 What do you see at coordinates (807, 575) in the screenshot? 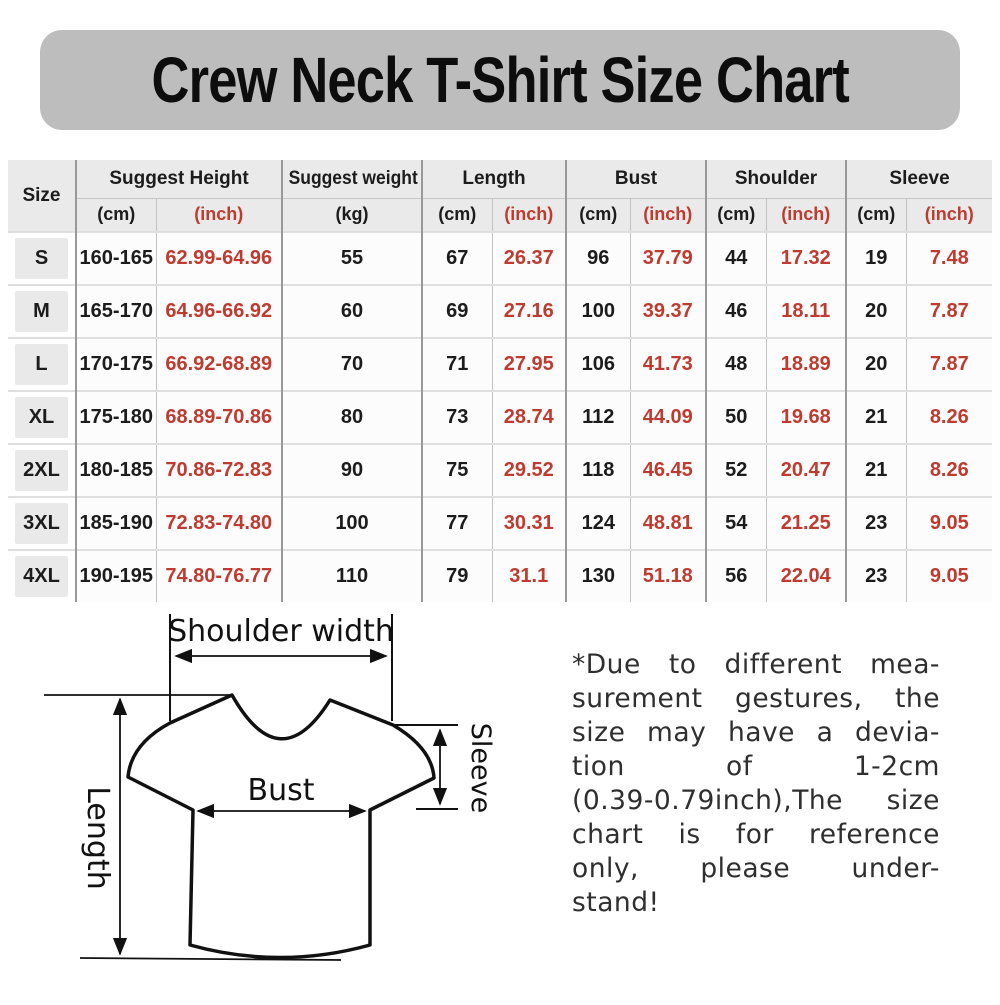
I see `value-cell: 22.04` at bounding box center [807, 575].